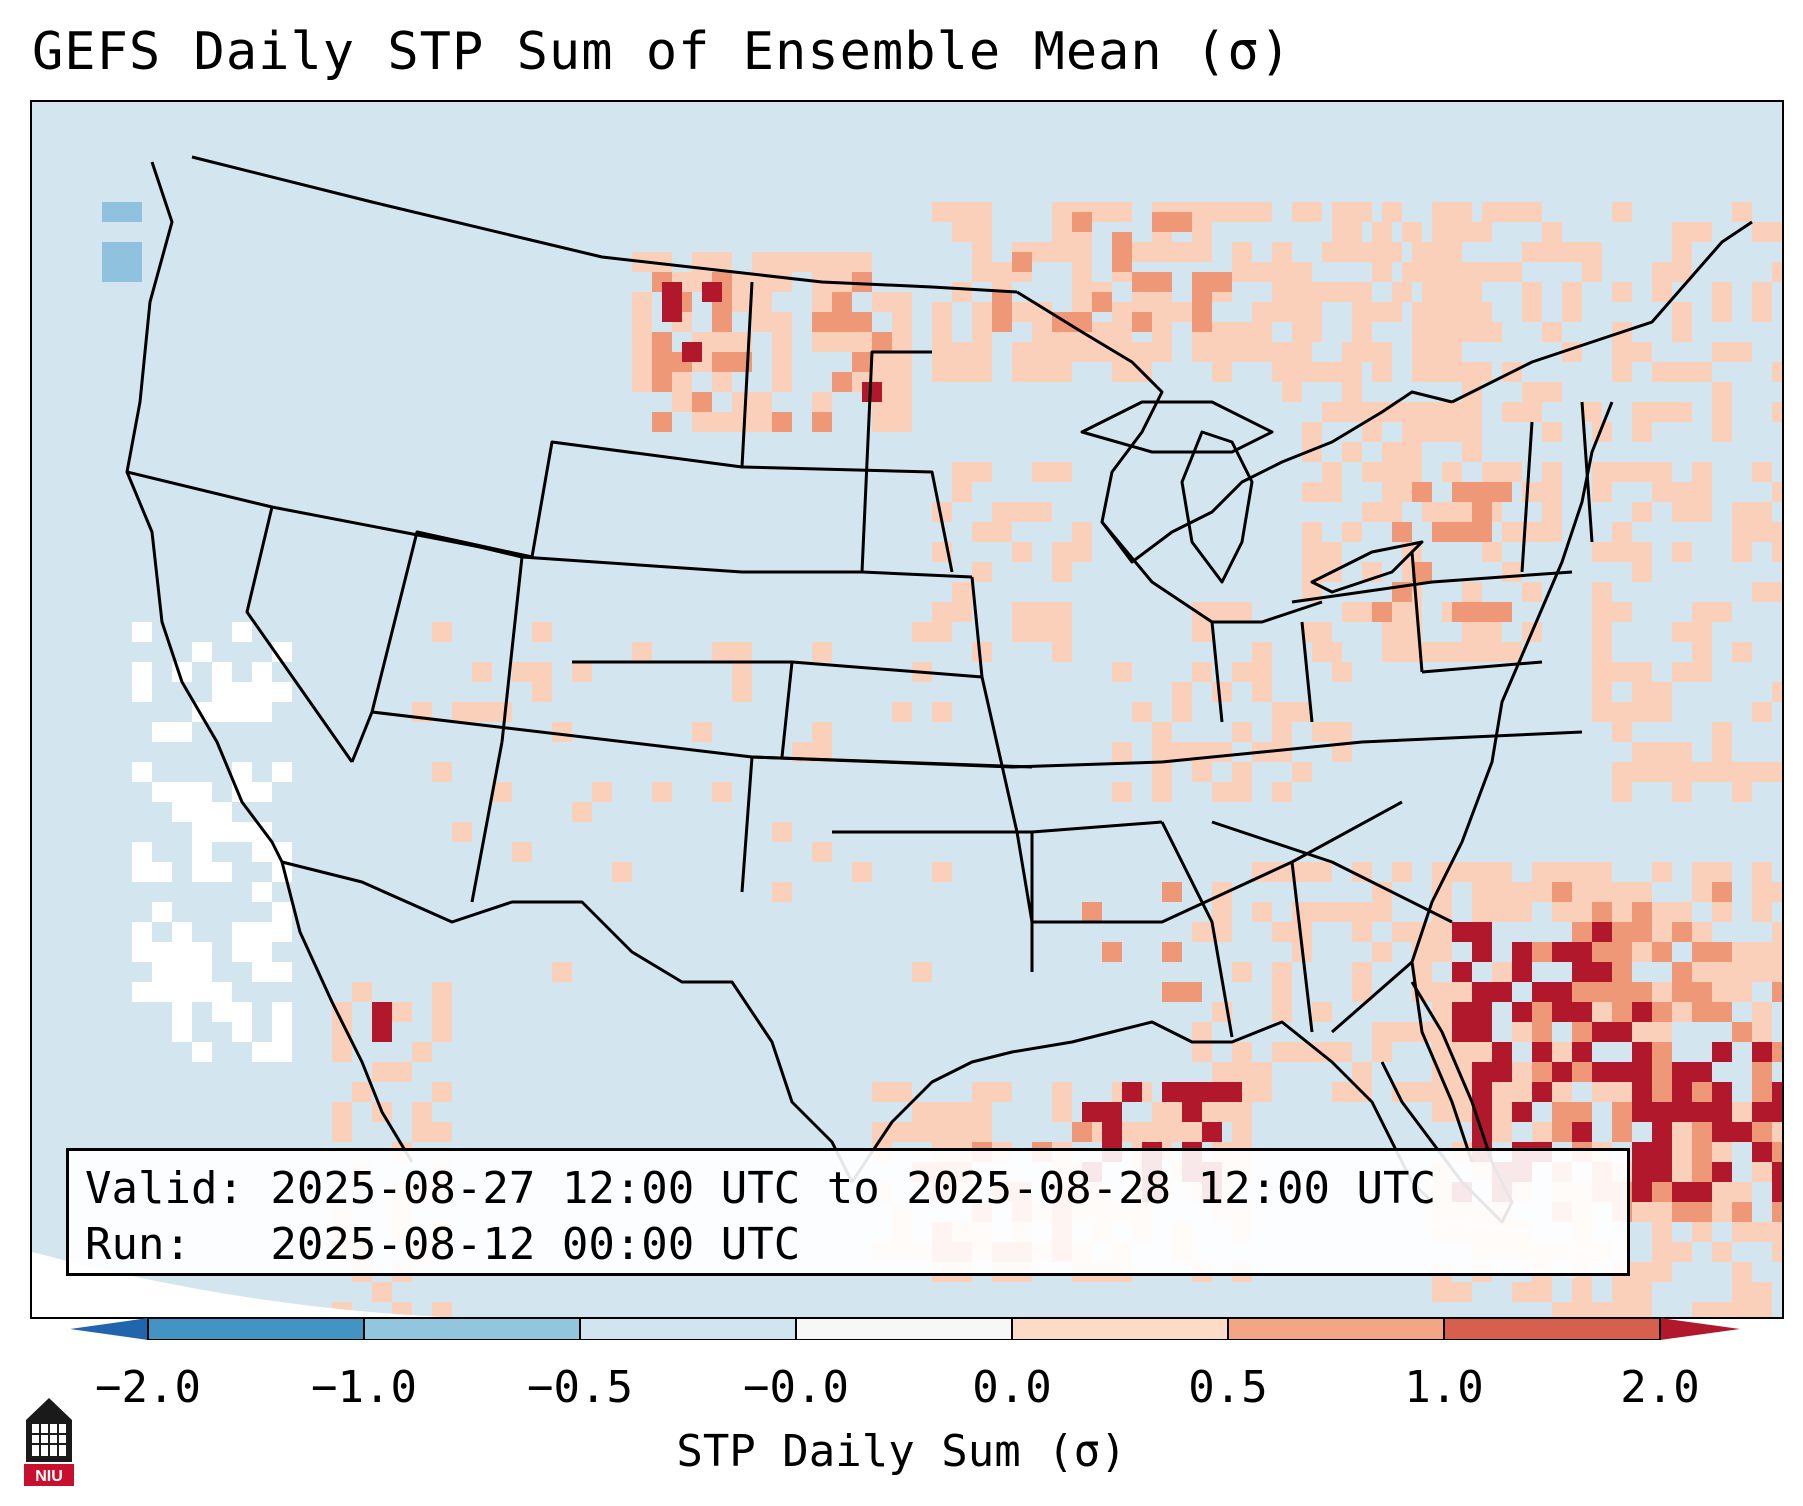  What do you see at coordinates (1307, 672) in the screenshot?
I see `state-line` at bounding box center [1307, 672].